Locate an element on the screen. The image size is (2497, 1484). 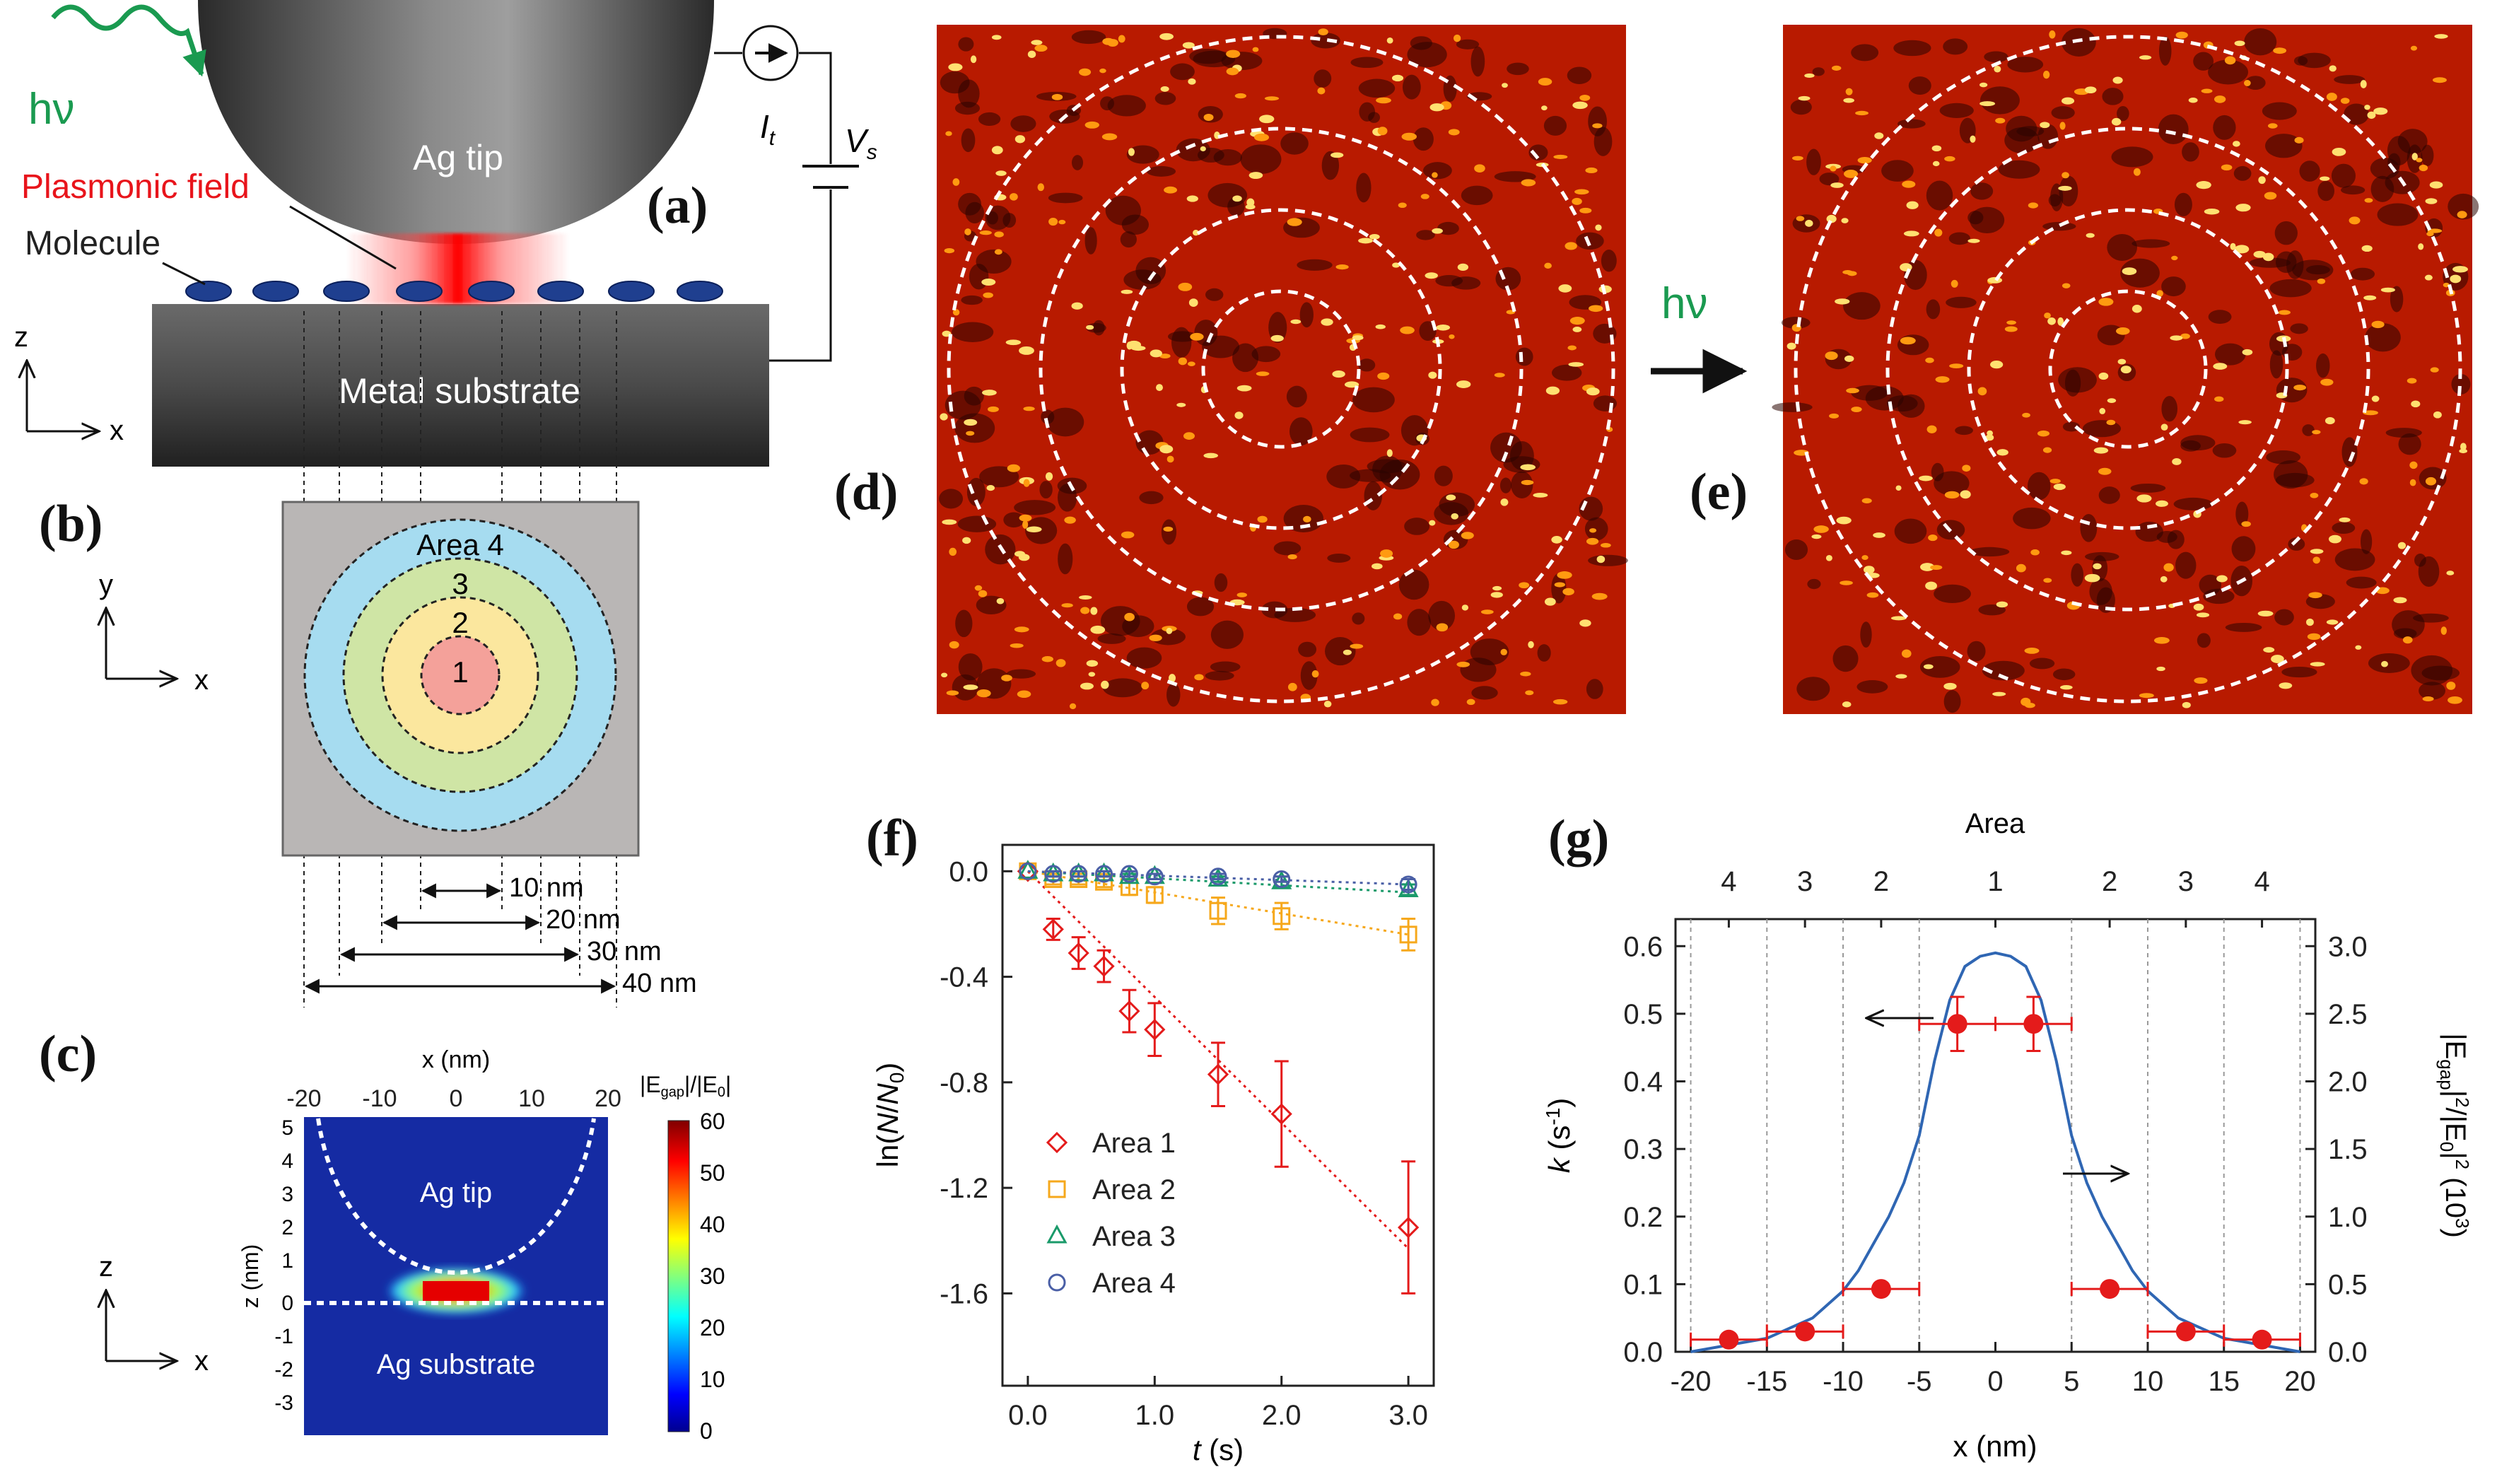
g-ytick-label: 0.1 is located at coordinates (1643, 1284).